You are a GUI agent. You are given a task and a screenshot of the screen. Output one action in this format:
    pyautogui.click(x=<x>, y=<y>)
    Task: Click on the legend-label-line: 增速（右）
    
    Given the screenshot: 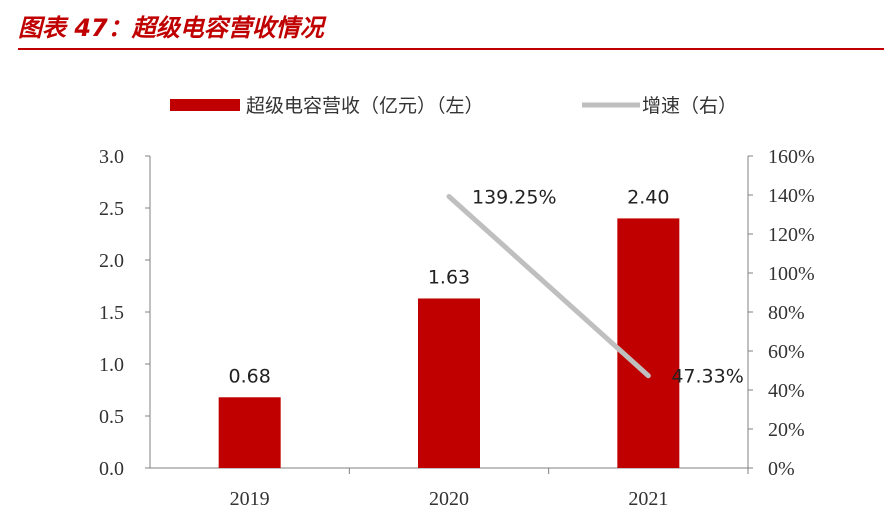 What is the action you would take?
    pyautogui.click(x=689, y=106)
    